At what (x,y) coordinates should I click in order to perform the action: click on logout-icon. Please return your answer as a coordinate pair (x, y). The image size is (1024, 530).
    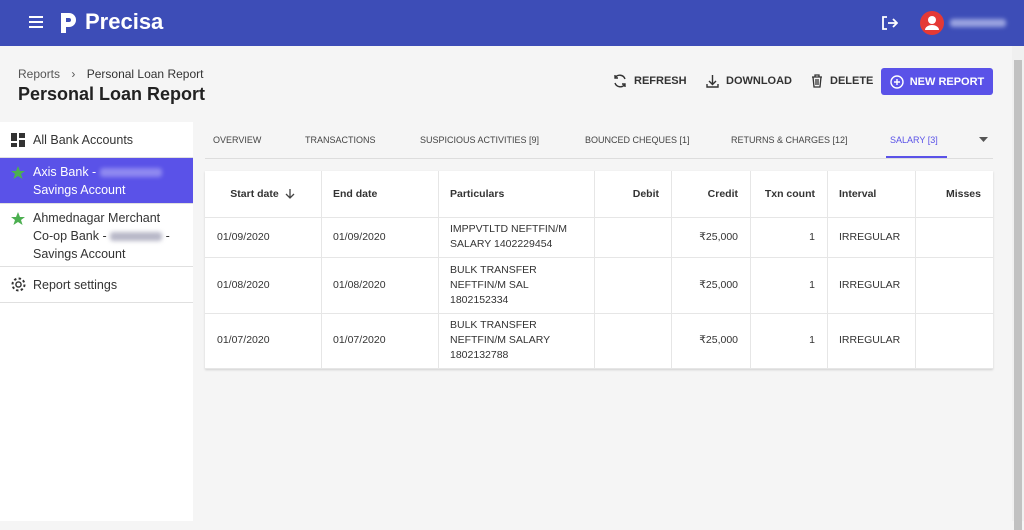
    Looking at the image, I should click on (889, 23).